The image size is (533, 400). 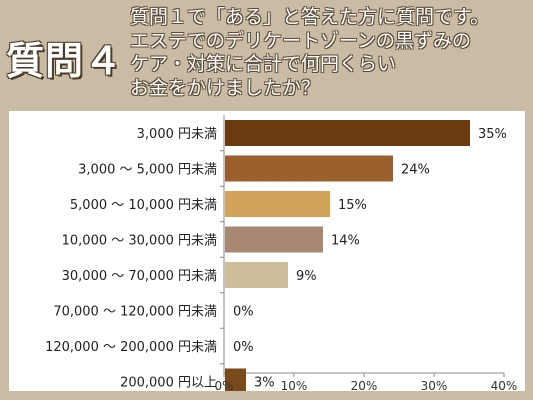 I want to click on category-label: 200,000 円以上, so click(x=168, y=383).